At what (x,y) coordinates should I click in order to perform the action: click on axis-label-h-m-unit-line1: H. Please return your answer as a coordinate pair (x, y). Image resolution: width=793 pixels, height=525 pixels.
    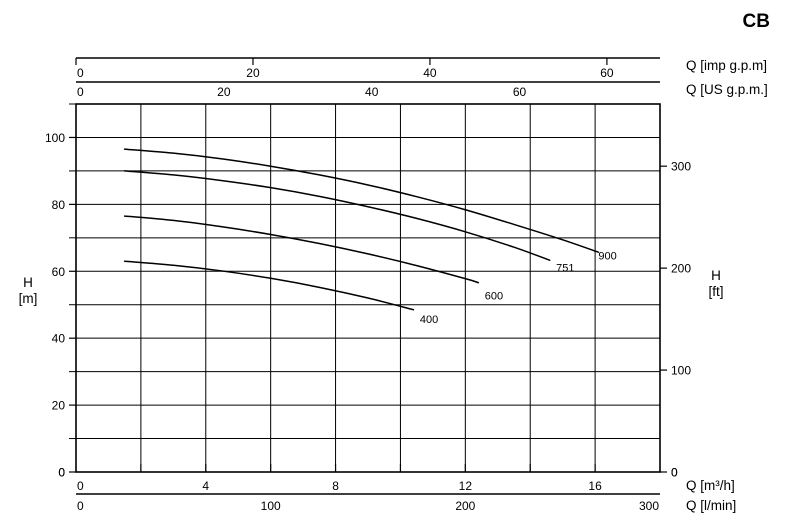
    Looking at the image, I should click on (28, 282).